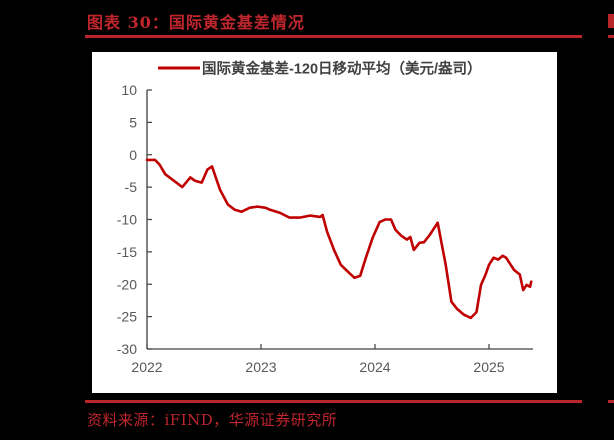  Describe the element at coordinates (127, 349) in the screenshot. I see `y-tick-label: -30` at that location.